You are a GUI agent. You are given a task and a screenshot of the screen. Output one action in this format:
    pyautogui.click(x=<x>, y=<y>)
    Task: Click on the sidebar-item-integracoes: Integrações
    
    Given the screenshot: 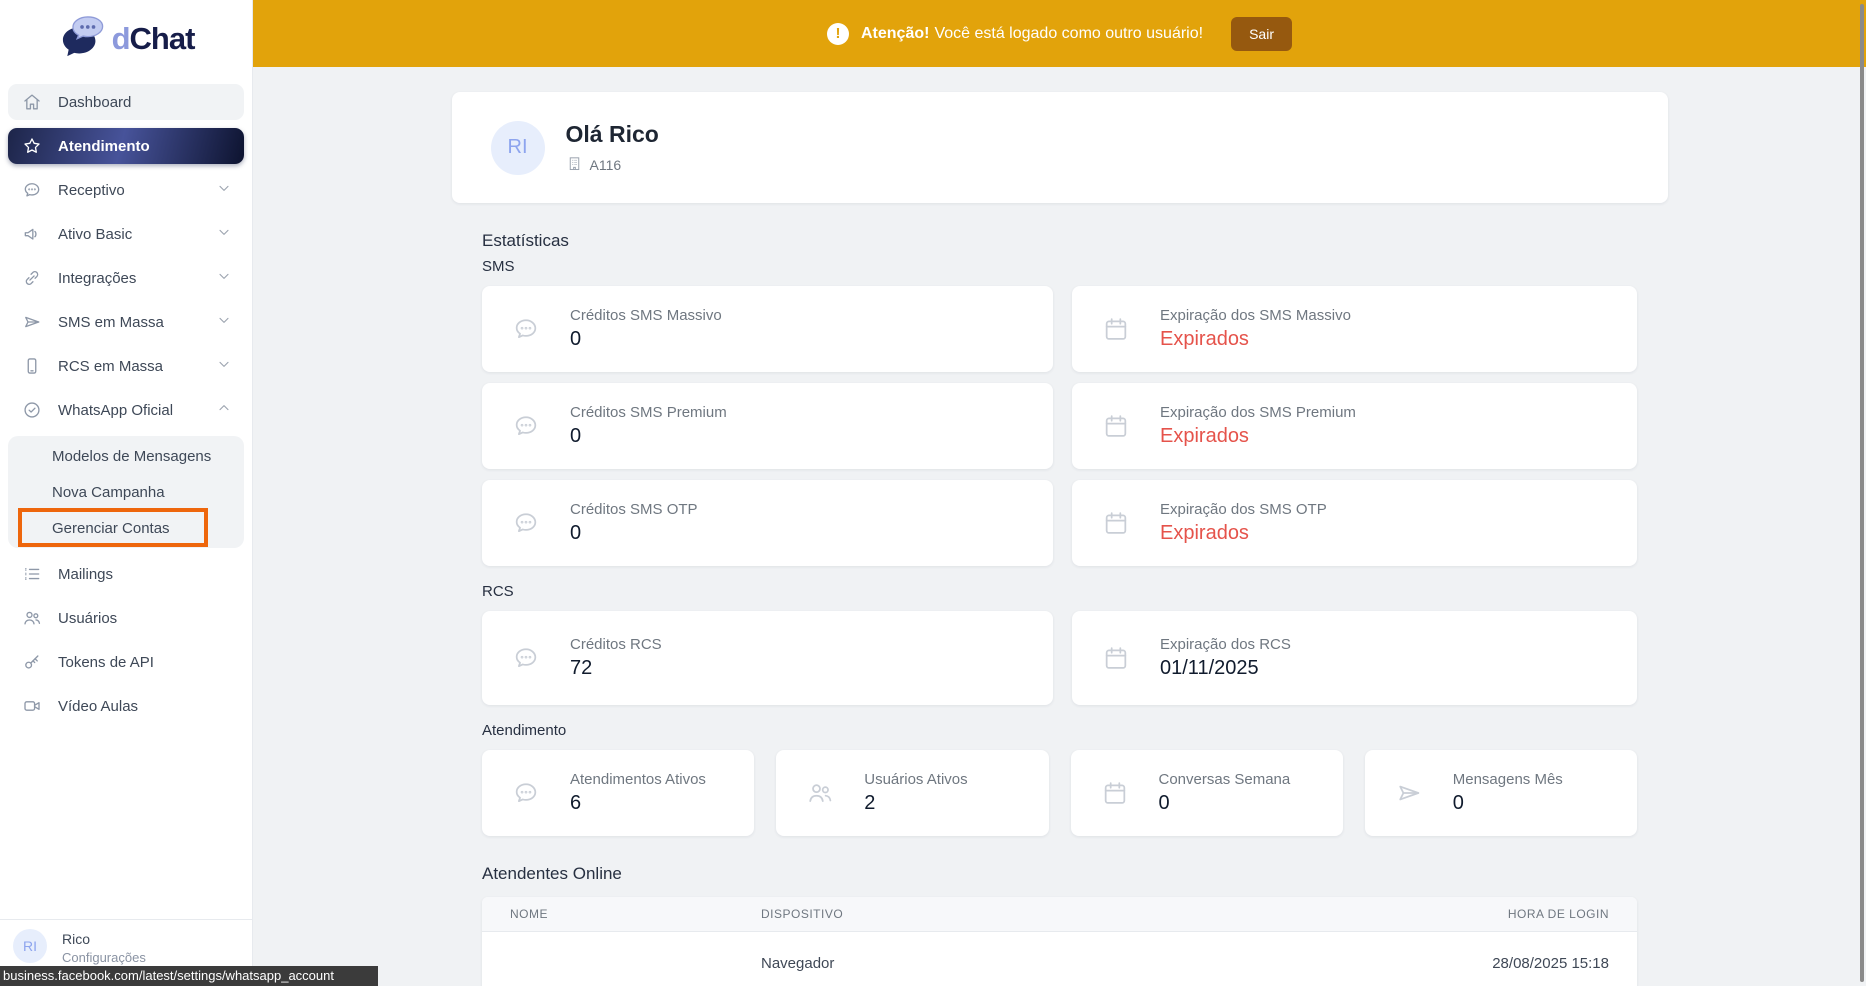 What is the action you would take?
    pyautogui.click(x=126, y=278)
    